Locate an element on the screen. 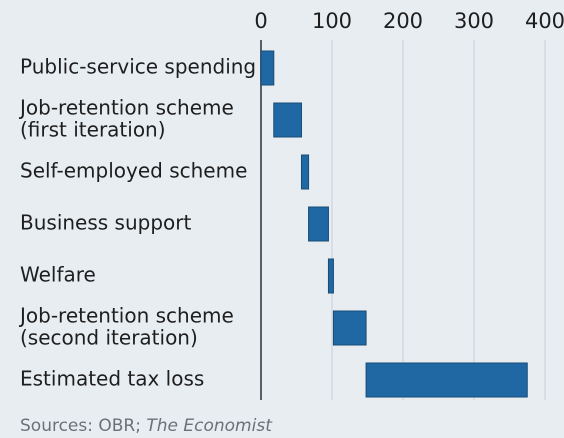 This screenshot has width=564, height=438. category-label: Welfare is located at coordinates (58, 275).